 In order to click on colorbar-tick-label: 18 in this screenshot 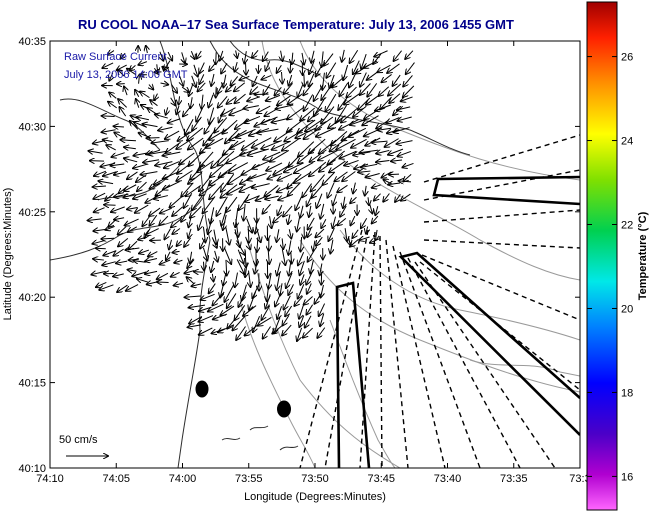, I will do `click(627, 393)`.